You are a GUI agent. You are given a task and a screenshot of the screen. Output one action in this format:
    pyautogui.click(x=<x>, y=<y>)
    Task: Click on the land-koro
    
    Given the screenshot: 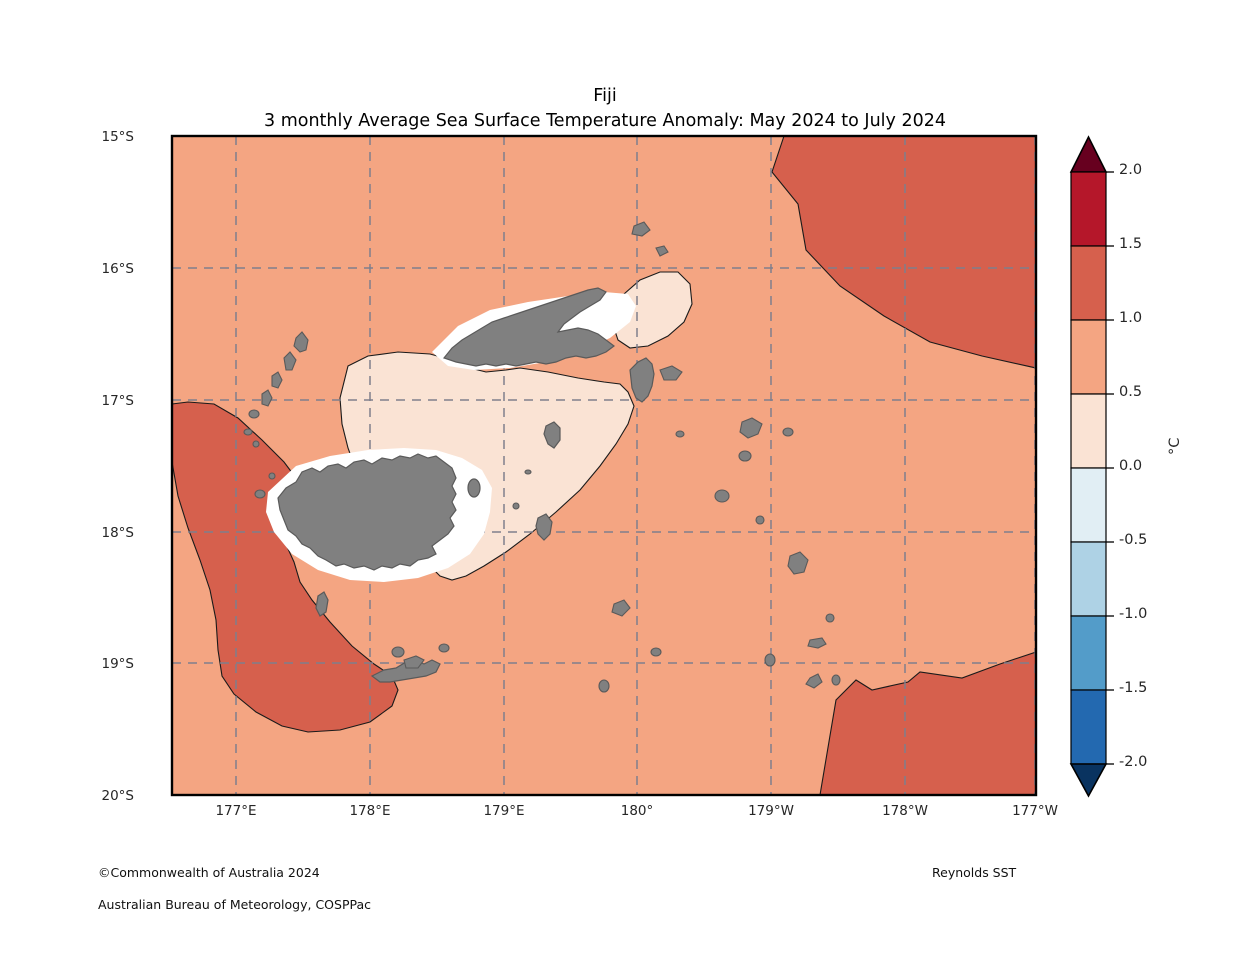 What is the action you would take?
    pyautogui.click(x=552, y=435)
    